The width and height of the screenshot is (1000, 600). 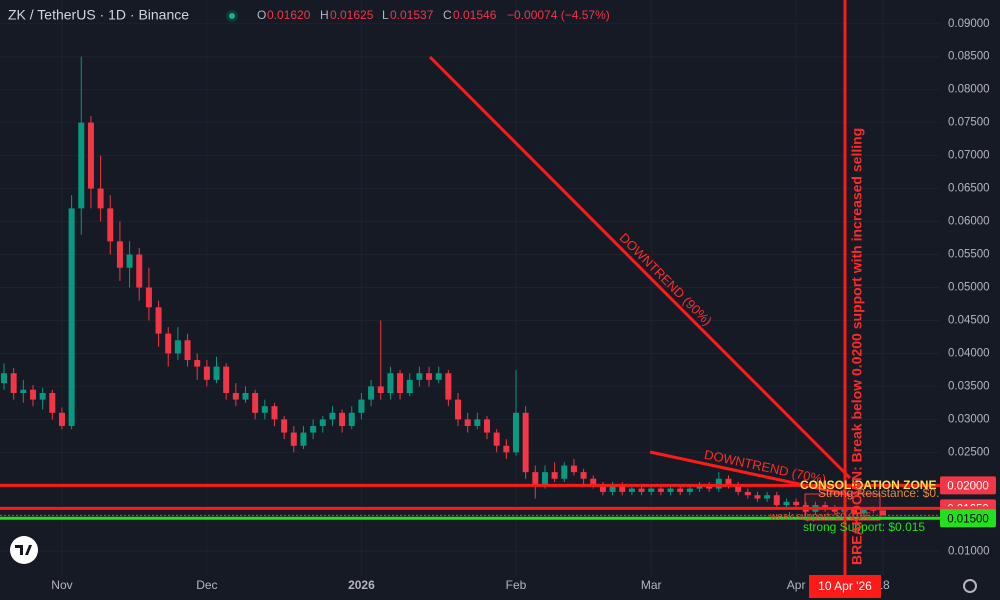 What do you see at coordinates (796, 585) in the screenshot?
I see `x-tick-label: Apr` at bounding box center [796, 585].